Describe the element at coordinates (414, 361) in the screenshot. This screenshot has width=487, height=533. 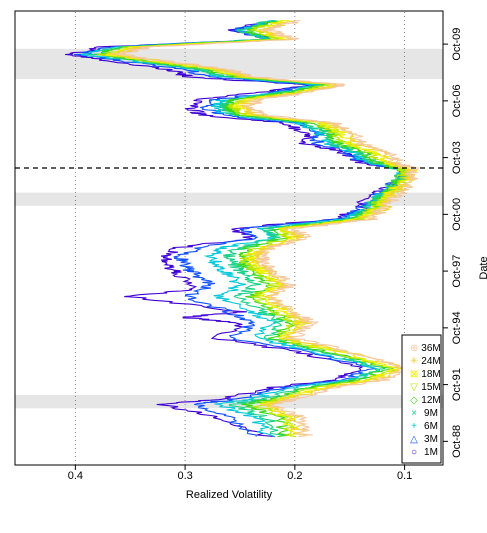
I see `legend-symbol: ✳` at that location.